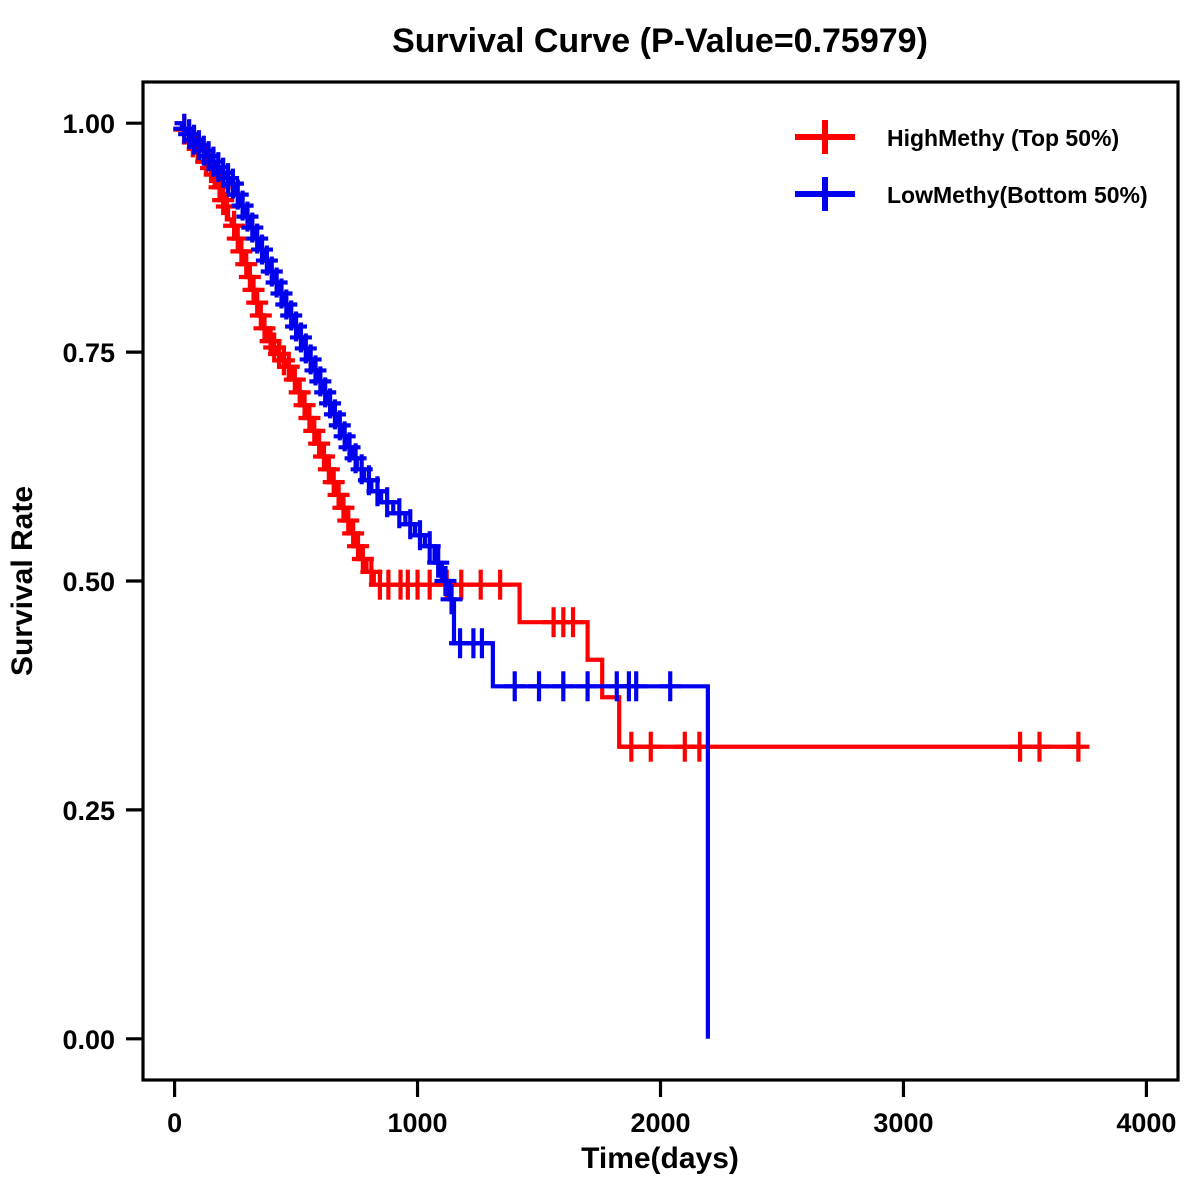 The width and height of the screenshot is (1200, 1200). I want to click on x-tick-label: 0, so click(174, 1123).